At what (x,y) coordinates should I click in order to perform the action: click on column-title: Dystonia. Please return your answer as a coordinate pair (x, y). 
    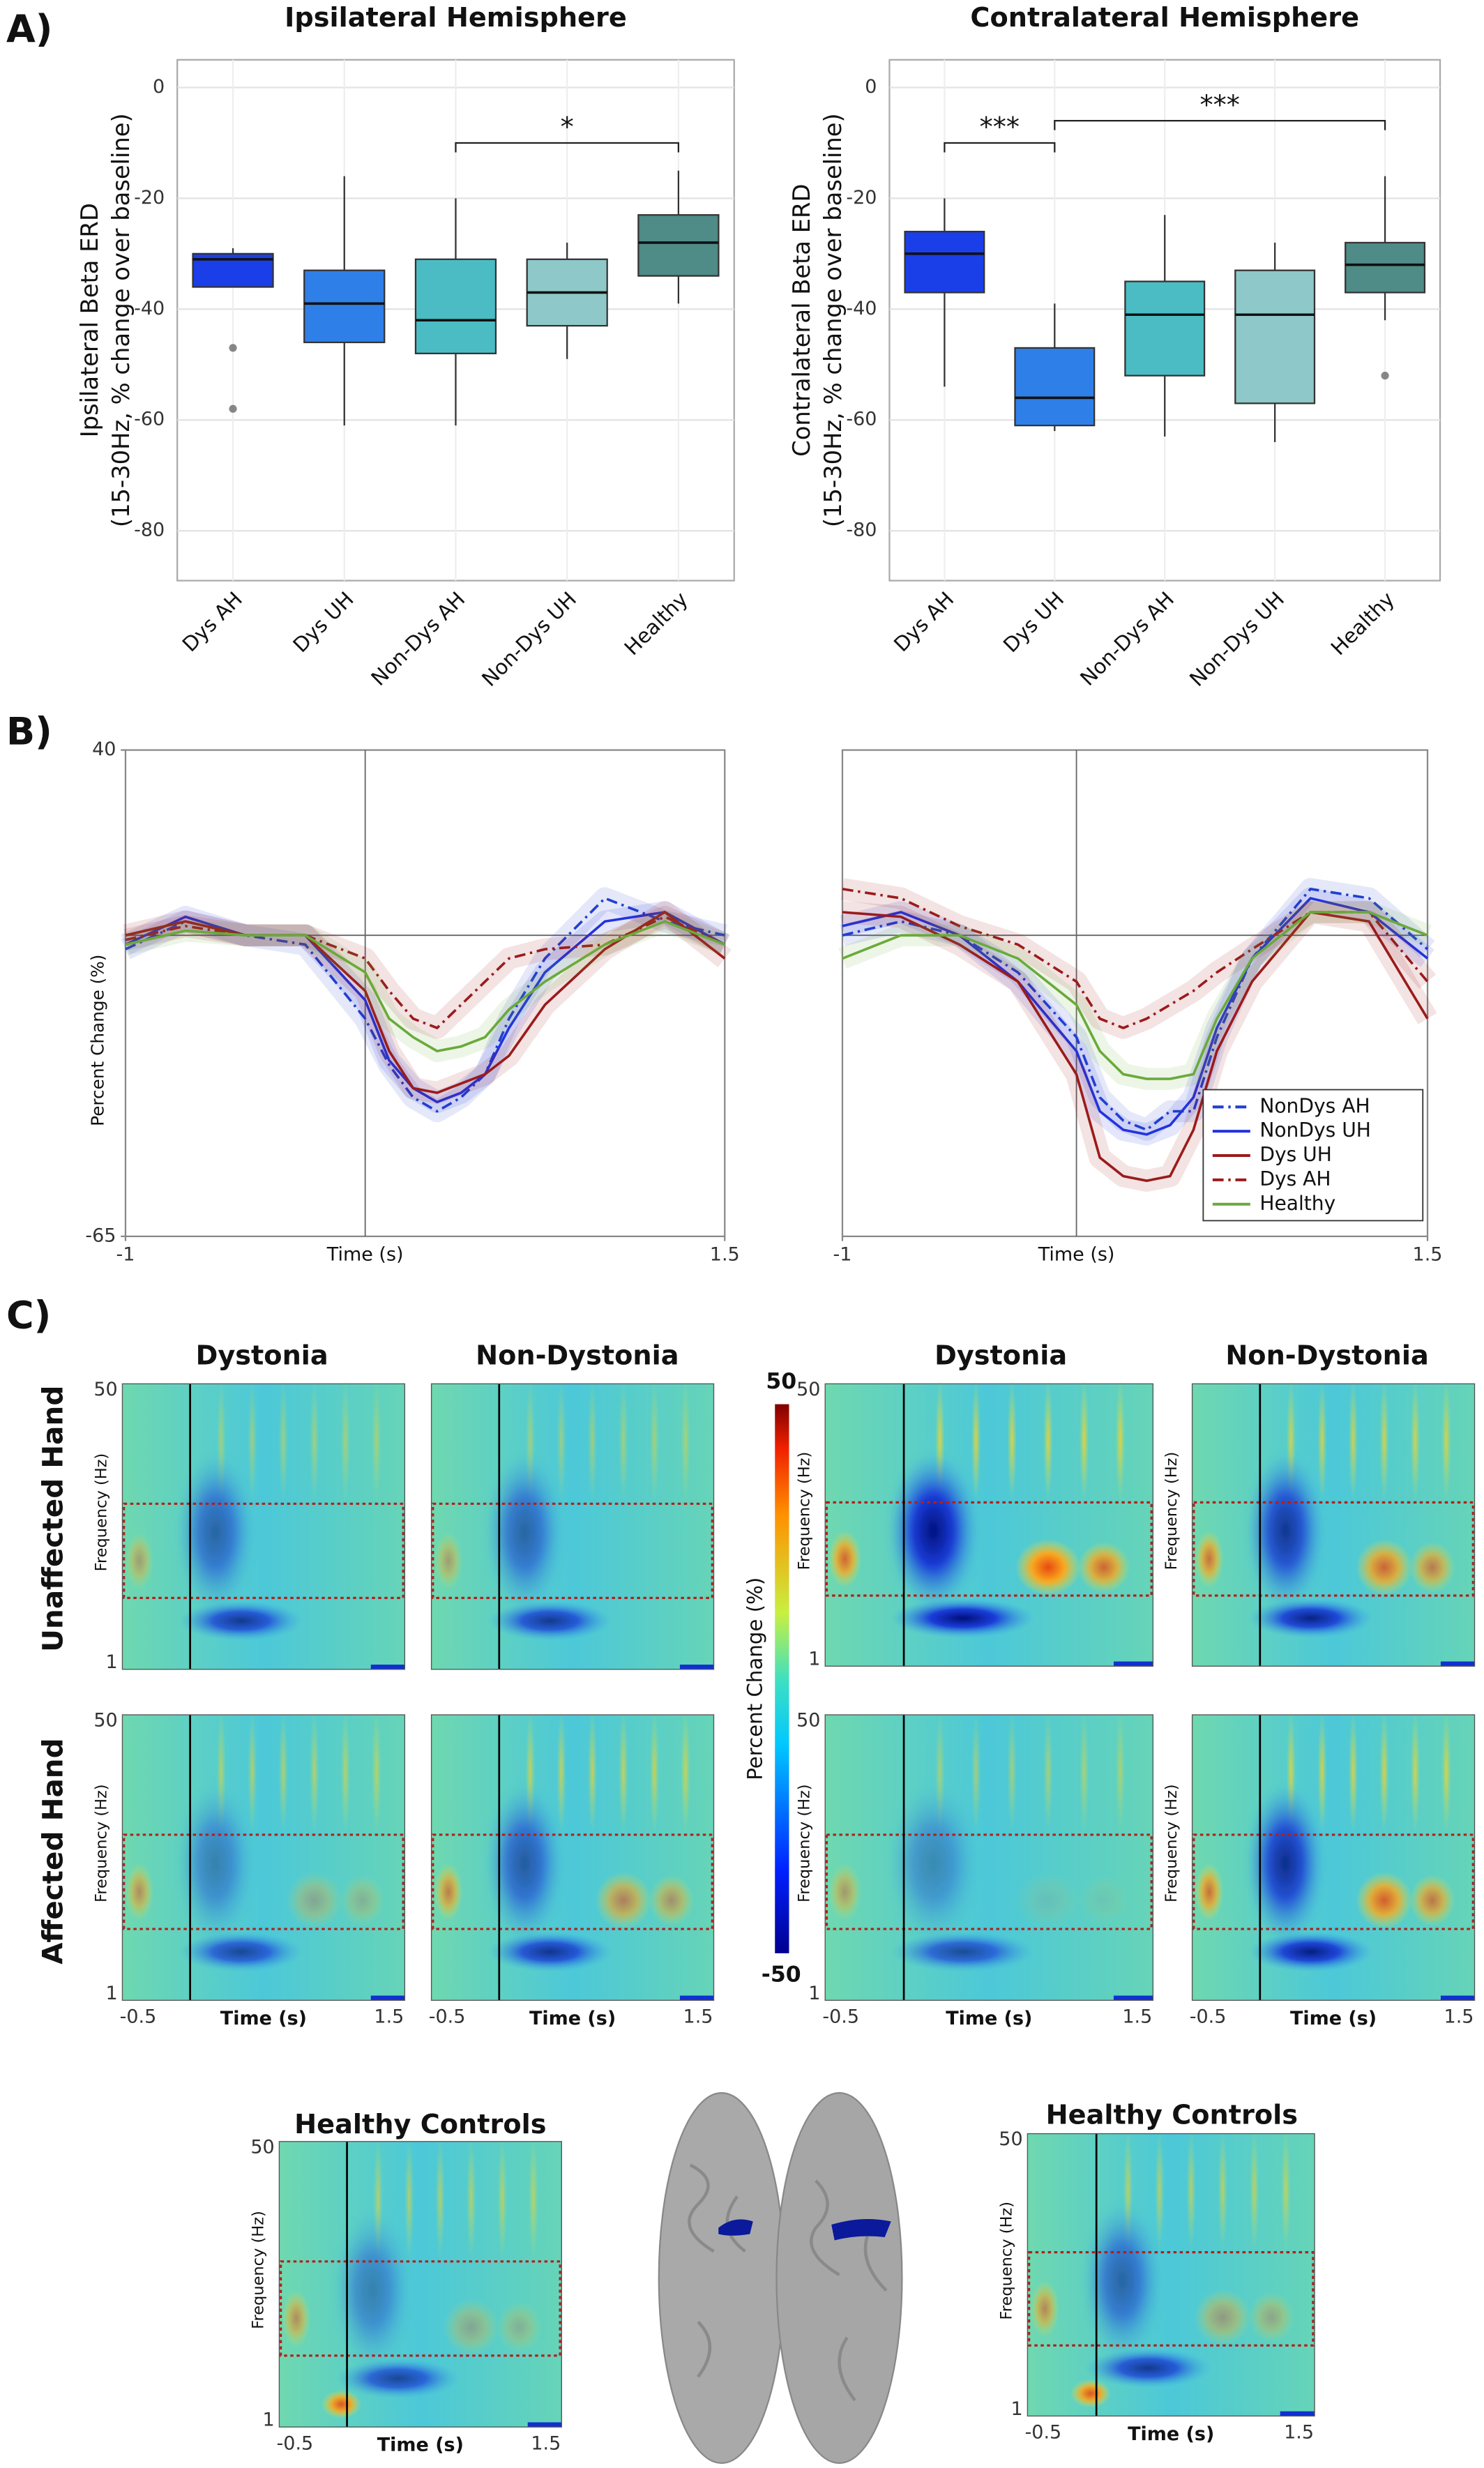
    Looking at the image, I should click on (1000, 1356).